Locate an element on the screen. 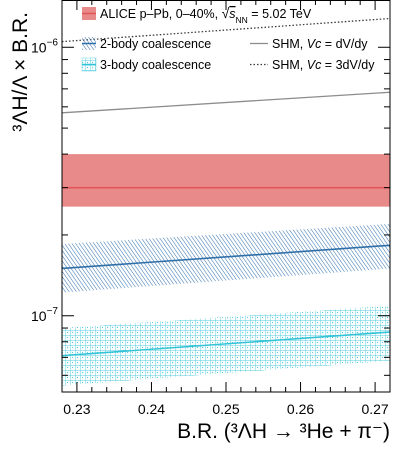 The image size is (407, 452). line-2body is located at coordinates (226, 257).